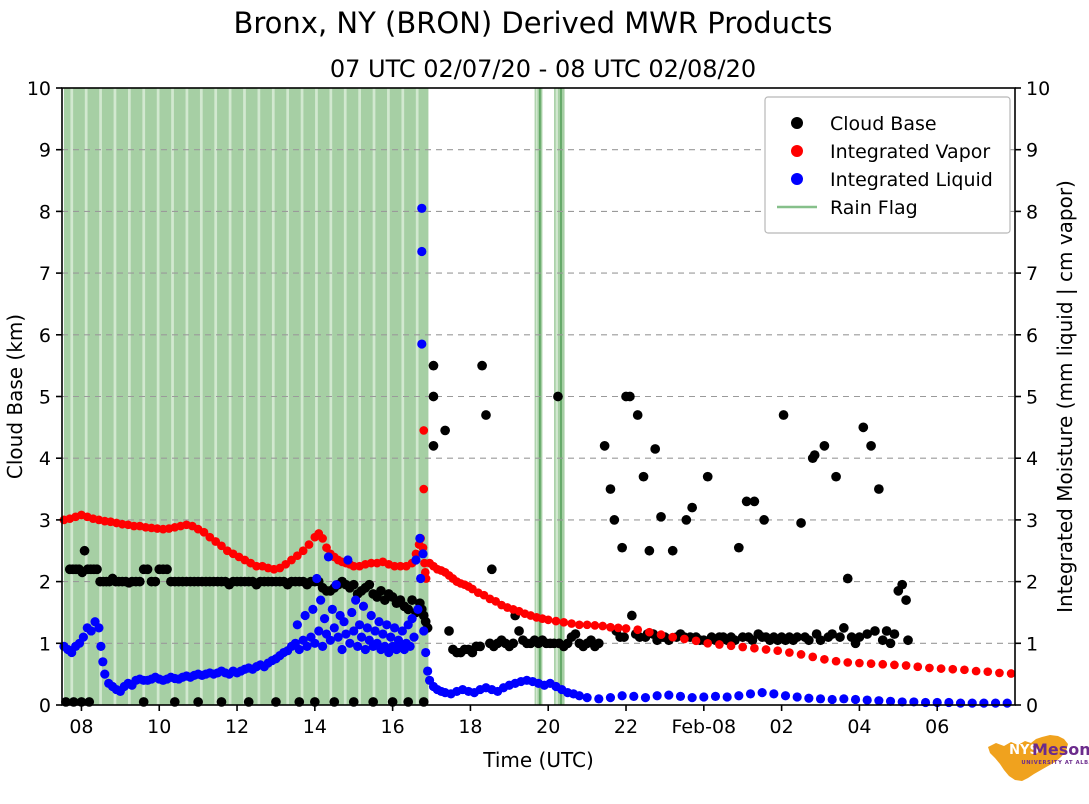 This screenshot has width=1089, height=804. I want to click on legend-item-integrated-liquid: Integrated Liquid, so click(892, 180).